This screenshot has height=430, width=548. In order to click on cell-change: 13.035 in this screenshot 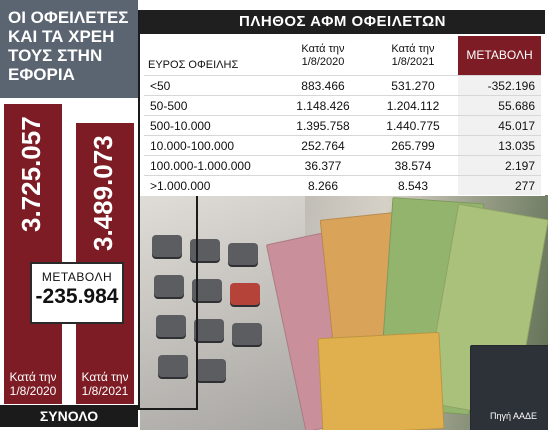, I will do `click(499, 145)`.